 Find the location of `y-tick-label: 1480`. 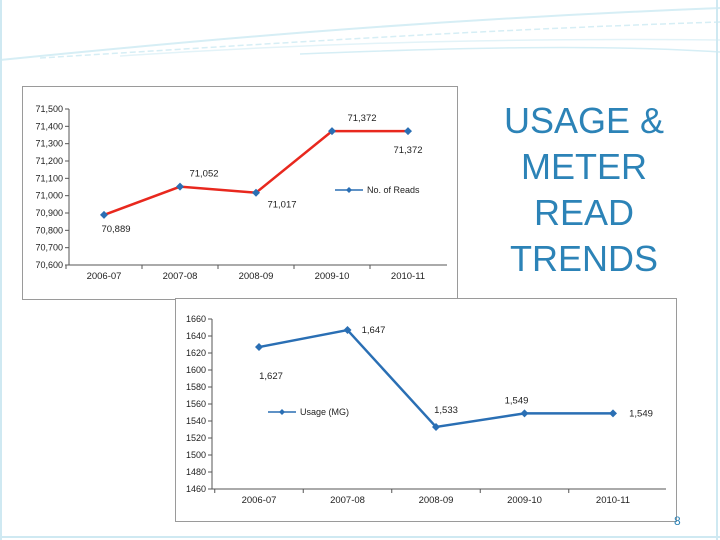

y-tick-label: 1480 is located at coordinates (196, 472).